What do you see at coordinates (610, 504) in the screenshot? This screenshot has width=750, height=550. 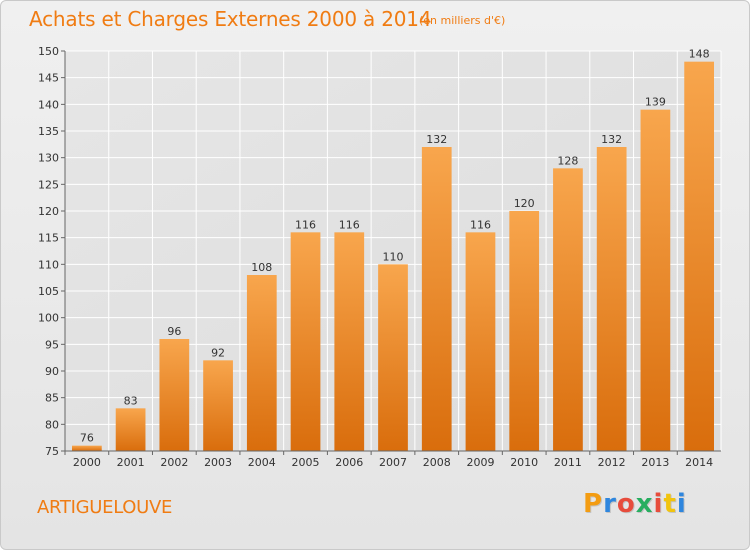 I see `logo-letter: r` at bounding box center [610, 504].